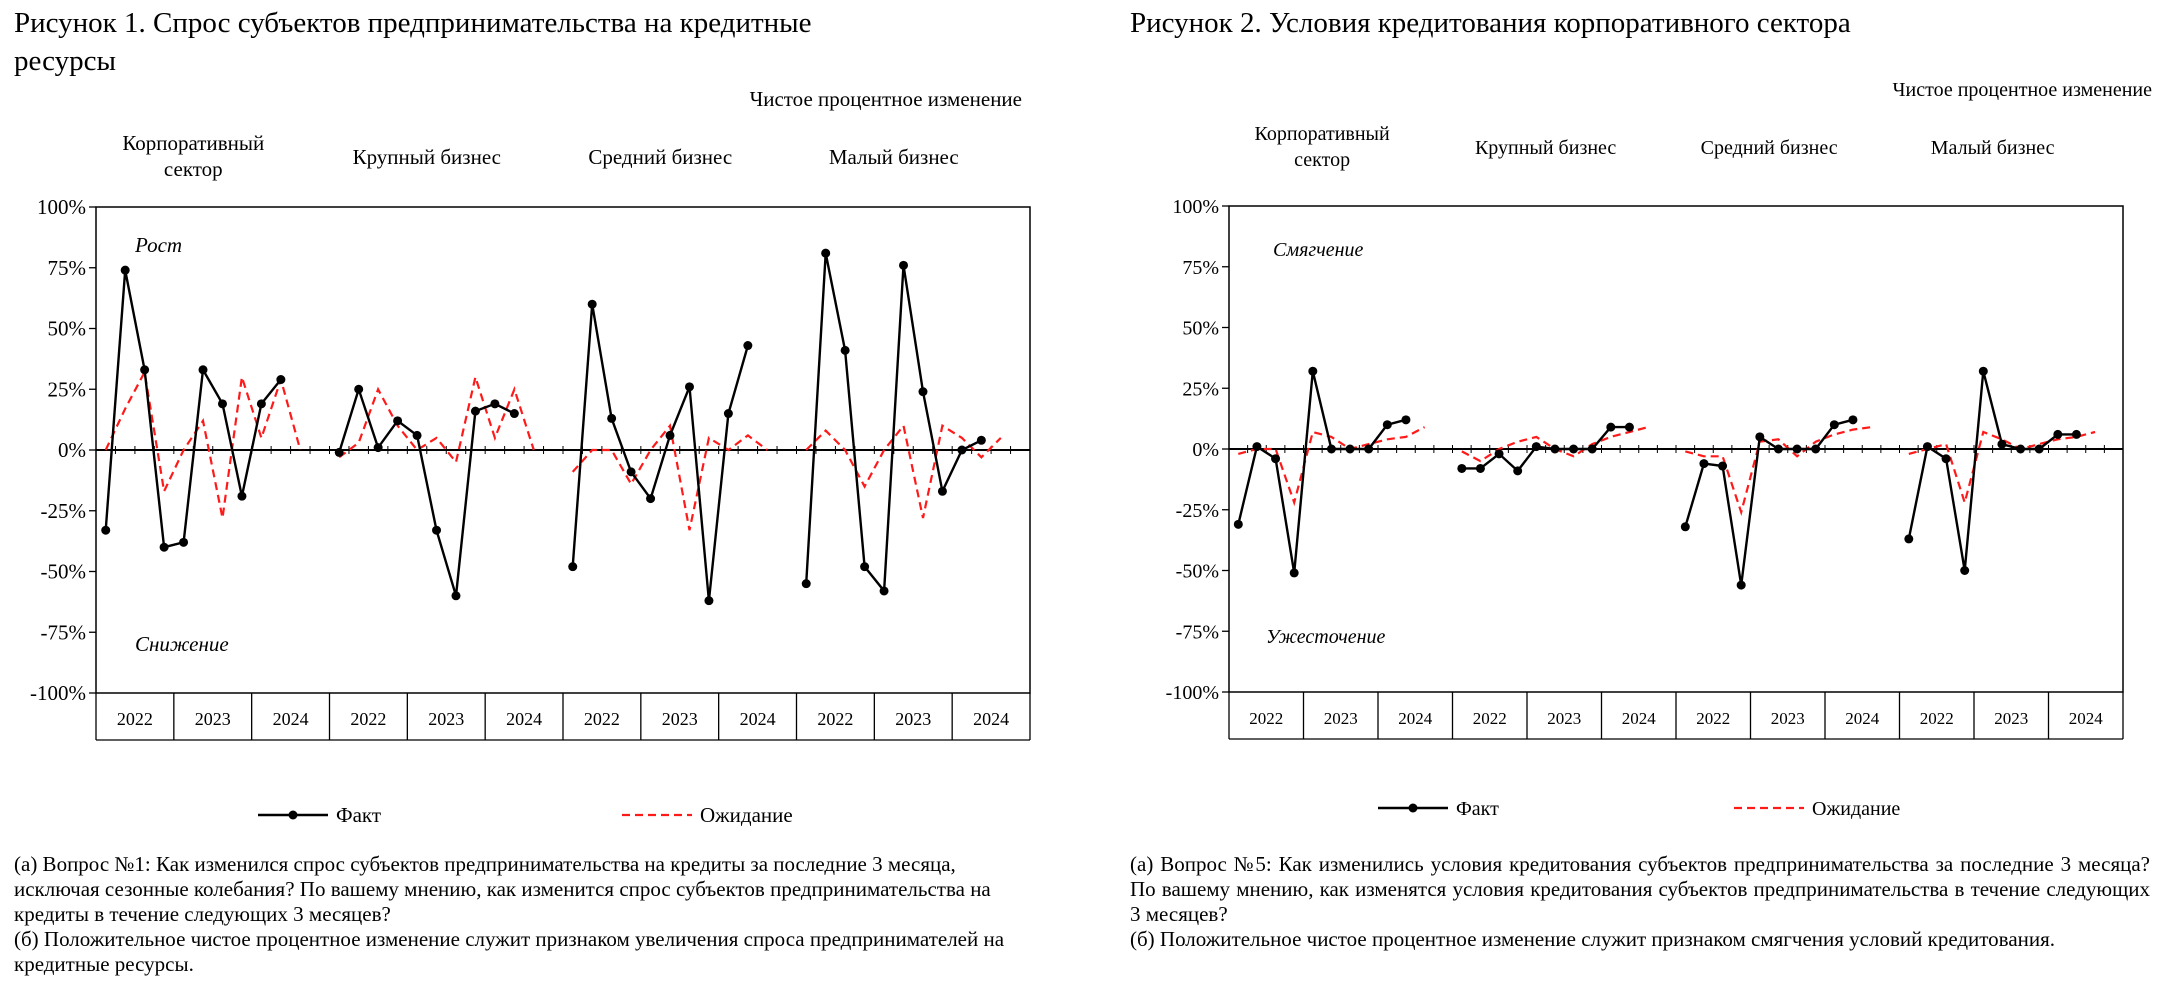 This screenshot has width=2160, height=998. Describe the element at coordinates (61, 207) in the screenshot. I see `y-tick-label: 100%` at that location.